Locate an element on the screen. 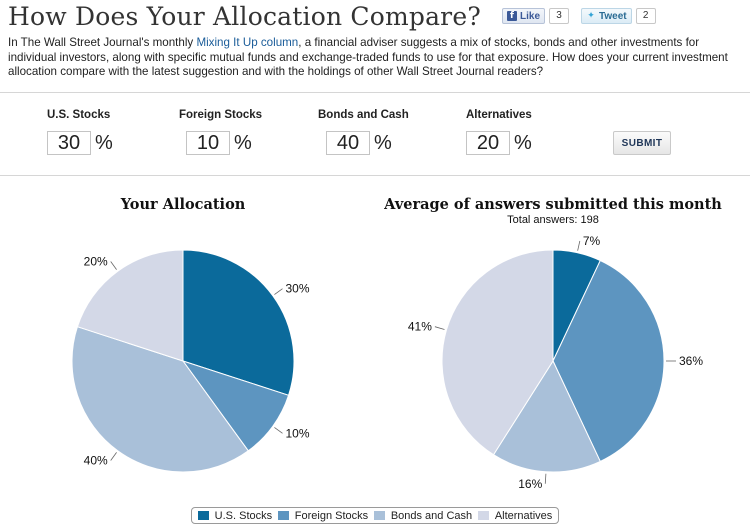 This screenshot has width=750, height=530. us-stocks-label: U.S. Stocks is located at coordinates (79, 115).